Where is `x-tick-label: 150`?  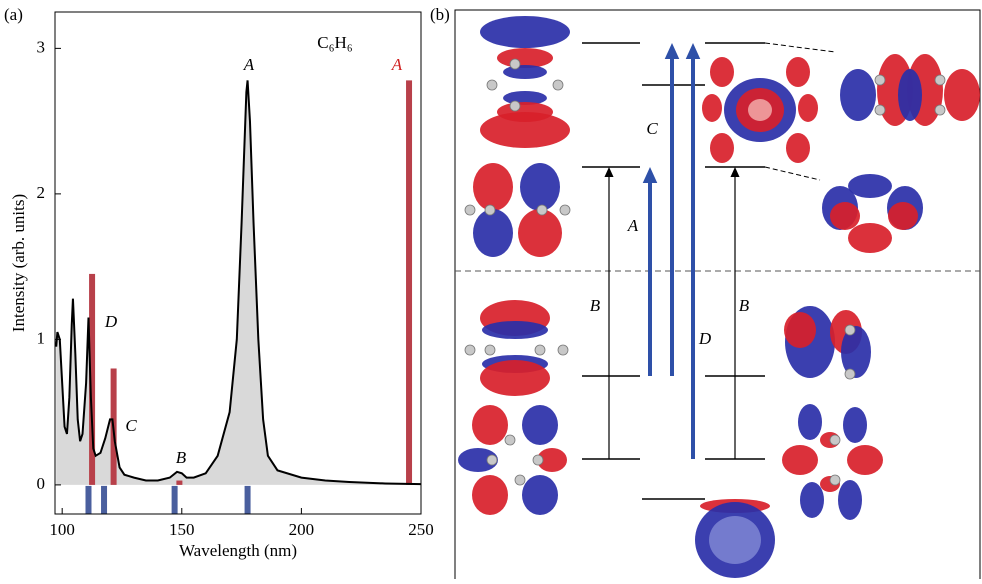 x-tick-label: 150 is located at coordinates (182, 529).